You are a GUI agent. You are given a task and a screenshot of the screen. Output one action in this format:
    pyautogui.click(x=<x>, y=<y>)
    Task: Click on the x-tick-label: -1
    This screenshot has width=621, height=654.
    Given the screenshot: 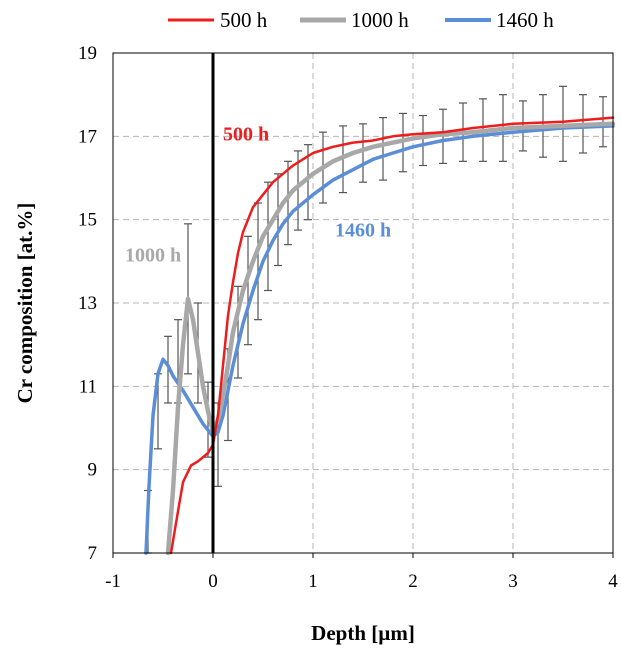 What is the action you would take?
    pyautogui.click(x=113, y=581)
    